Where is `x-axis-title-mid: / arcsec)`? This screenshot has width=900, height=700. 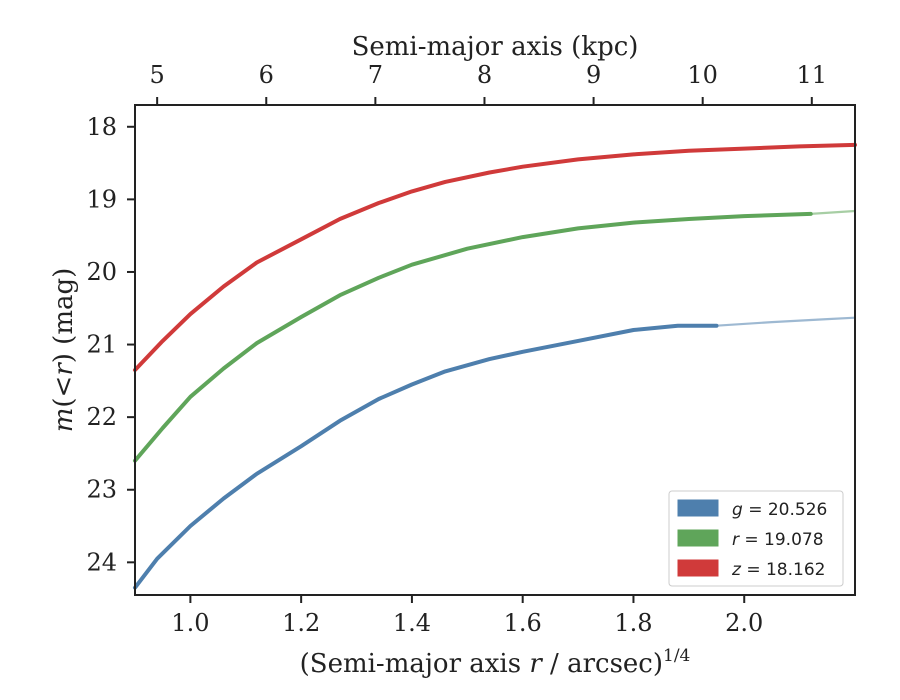
x-axis-title-mid: / arcsec) is located at coordinates (602, 664).